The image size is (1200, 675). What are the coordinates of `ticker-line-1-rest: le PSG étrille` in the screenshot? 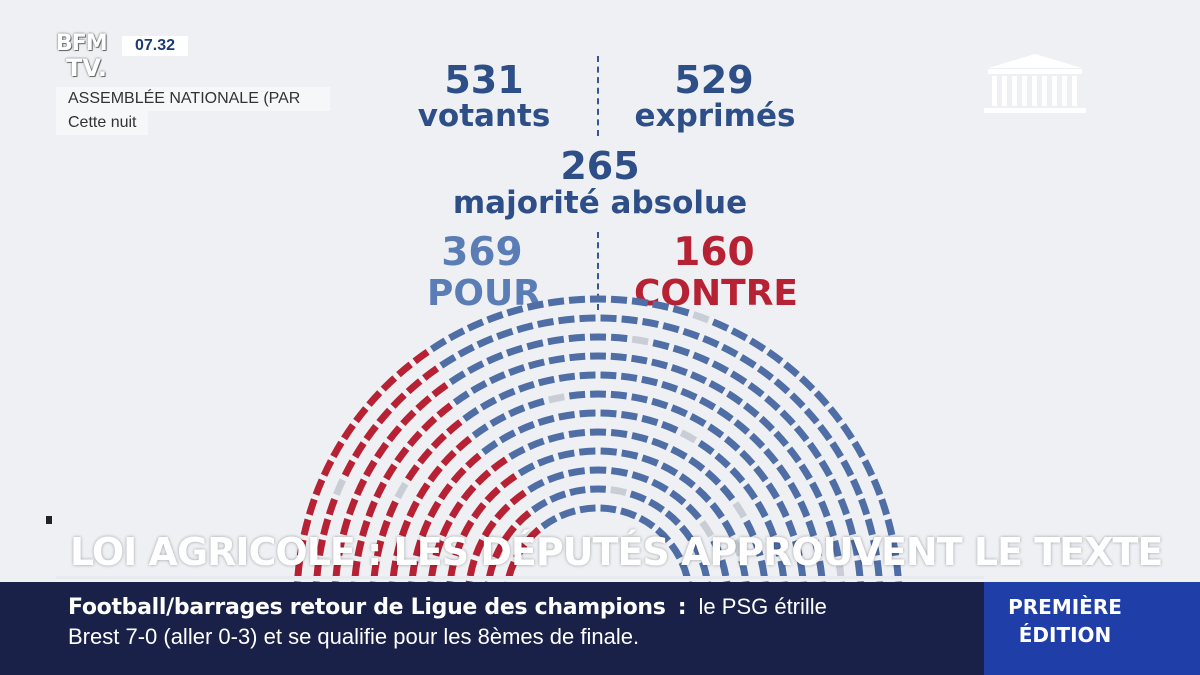 It's located at (762, 606).